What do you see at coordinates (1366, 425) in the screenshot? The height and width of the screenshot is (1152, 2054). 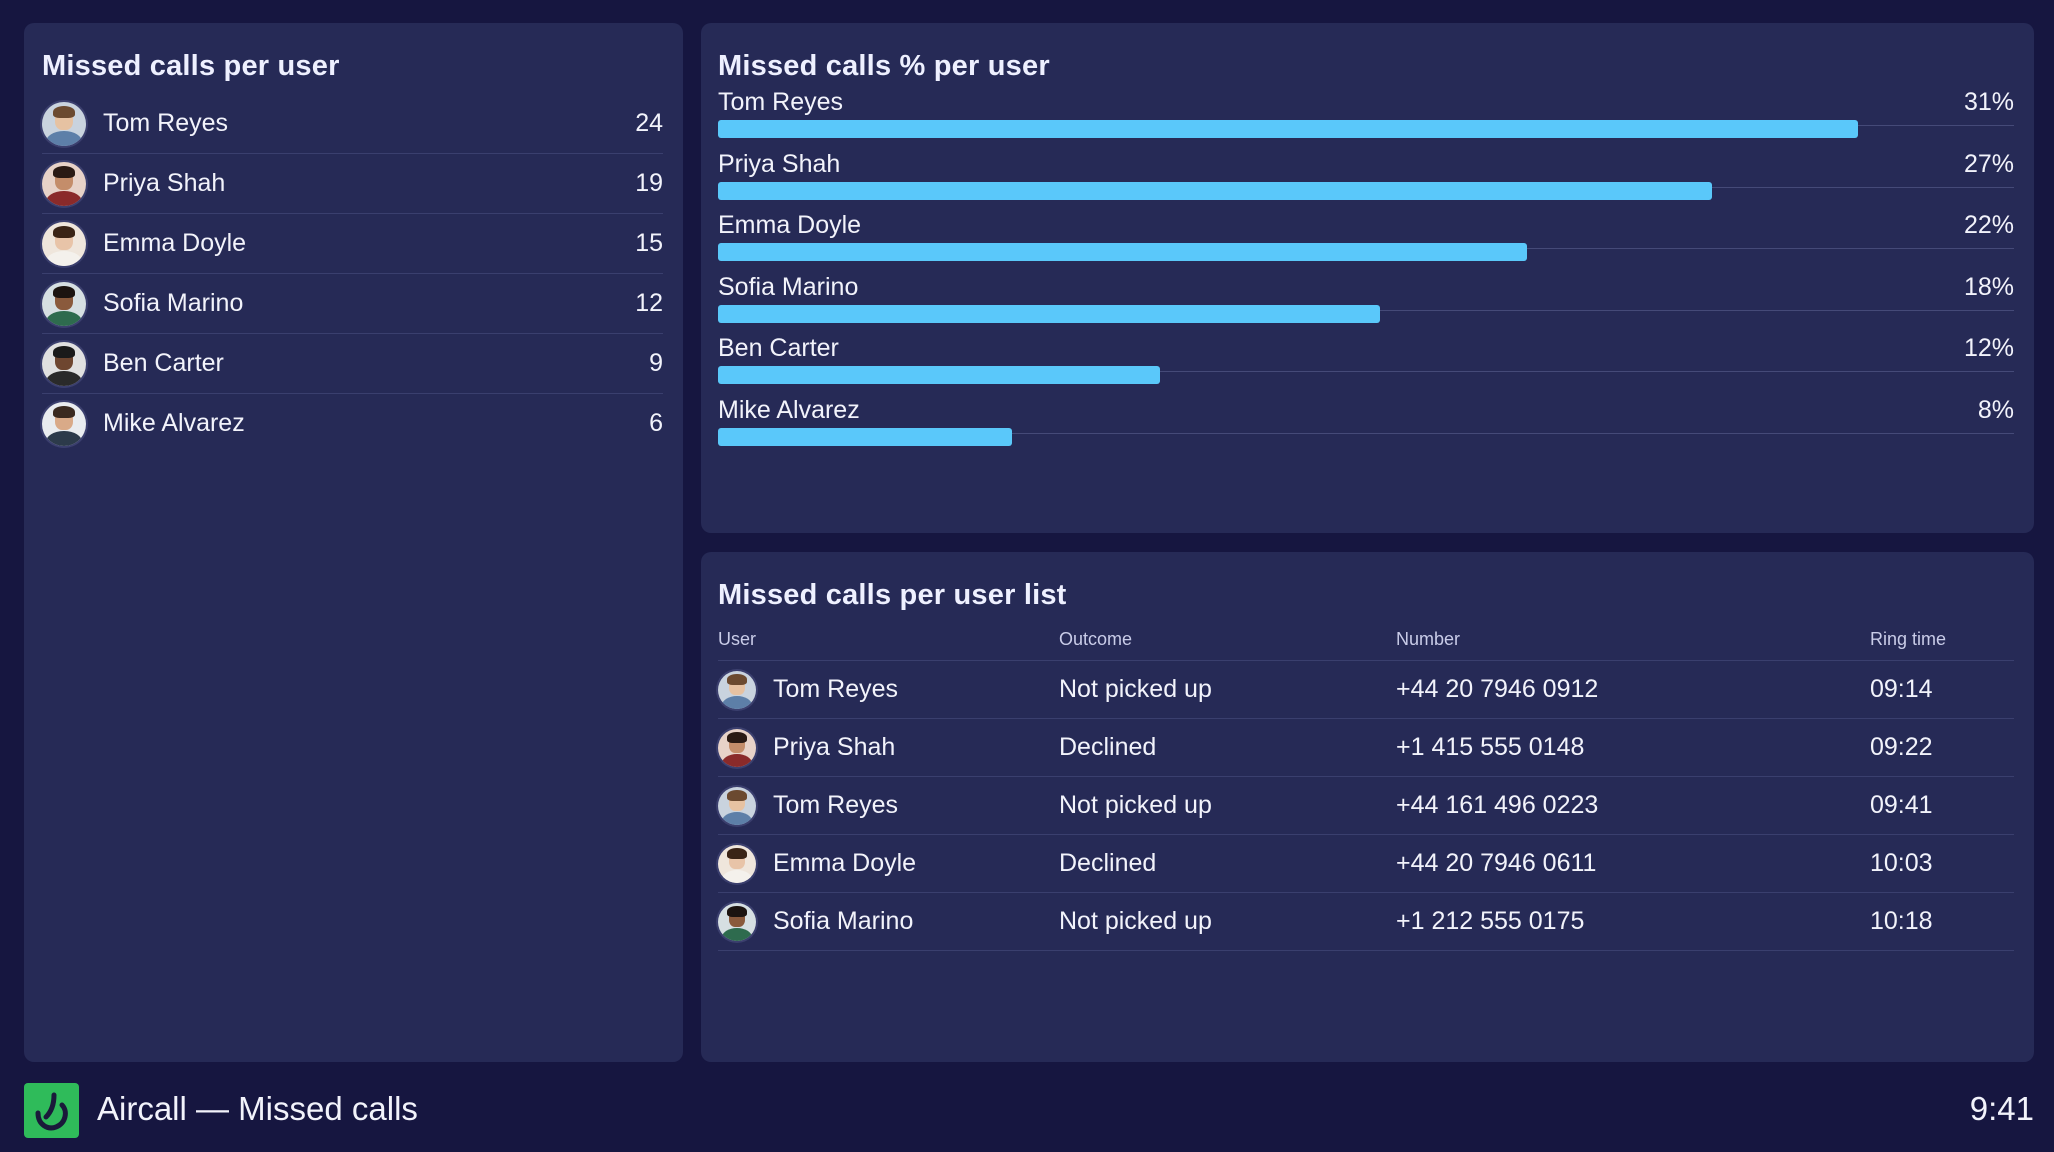 I see `pct-bar-row: Mike Alvarez 8%` at bounding box center [1366, 425].